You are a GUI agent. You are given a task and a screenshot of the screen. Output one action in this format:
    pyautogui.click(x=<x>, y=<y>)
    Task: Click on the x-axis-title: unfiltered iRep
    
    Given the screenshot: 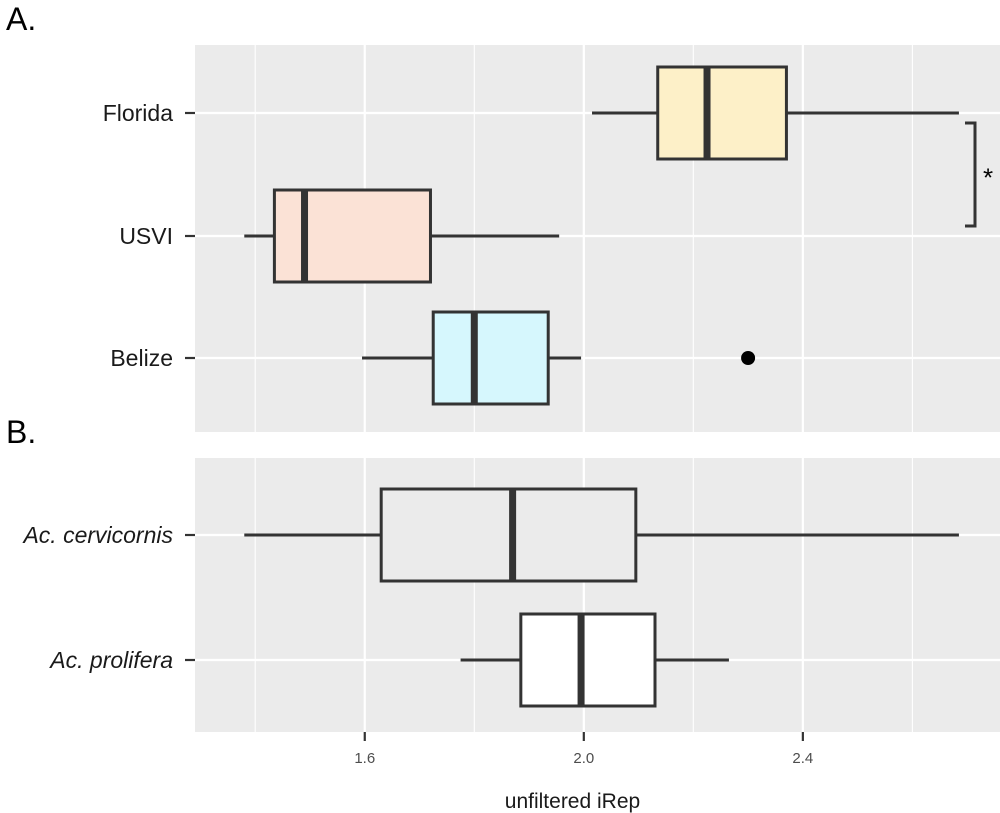 What is the action you would take?
    pyautogui.click(x=572, y=801)
    